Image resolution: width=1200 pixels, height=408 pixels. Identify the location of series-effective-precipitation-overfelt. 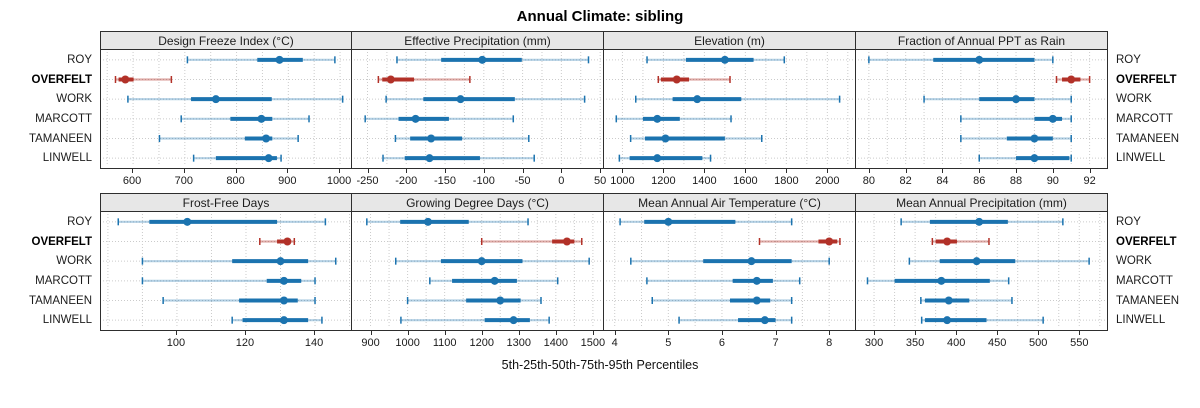
(478, 79).